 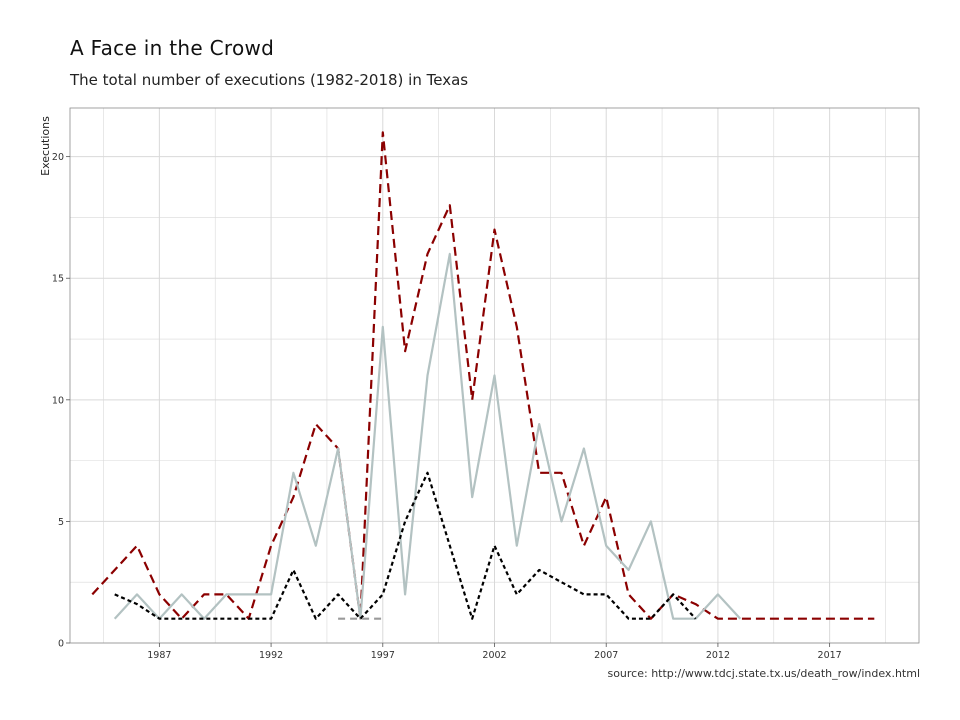 What do you see at coordinates (383, 655) in the screenshot?
I see `x-tick-label: 1997` at bounding box center [383, 655].